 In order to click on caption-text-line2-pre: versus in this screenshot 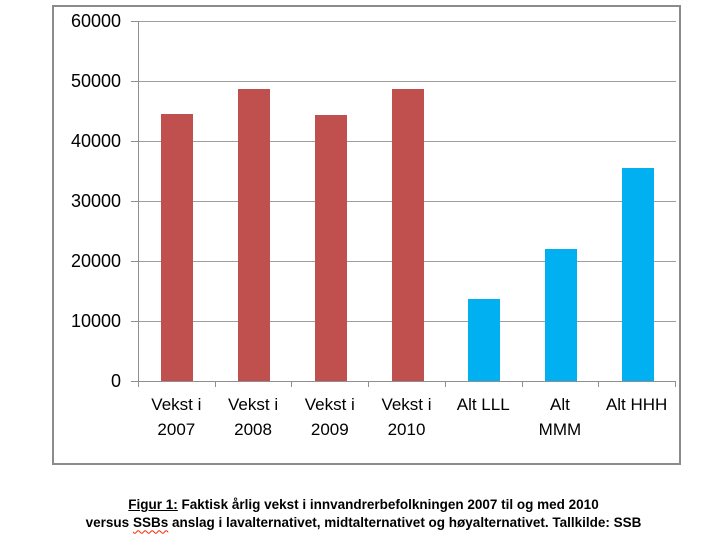, I will do `click(109, 522)`.